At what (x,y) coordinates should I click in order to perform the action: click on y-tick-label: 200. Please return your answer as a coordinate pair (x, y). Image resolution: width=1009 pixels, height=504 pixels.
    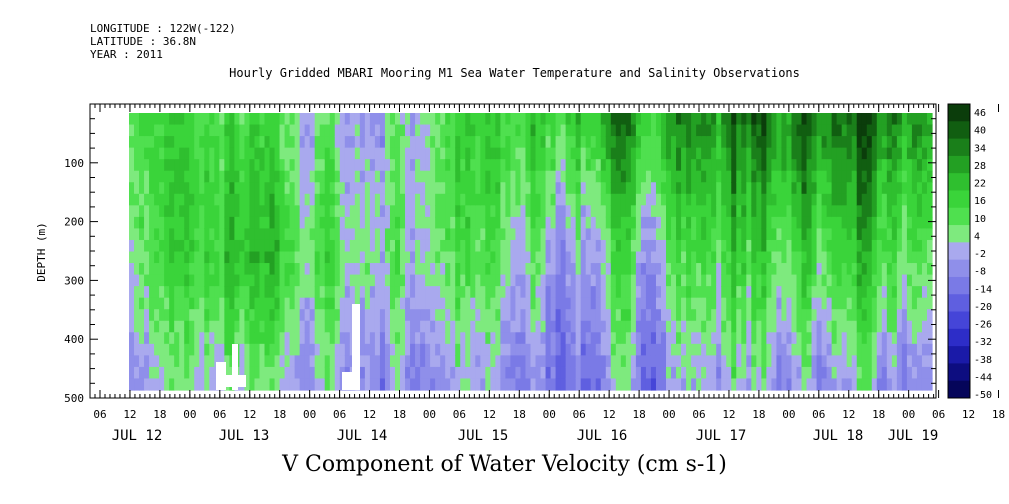
    Looking at the image, I should click on (74, 222).